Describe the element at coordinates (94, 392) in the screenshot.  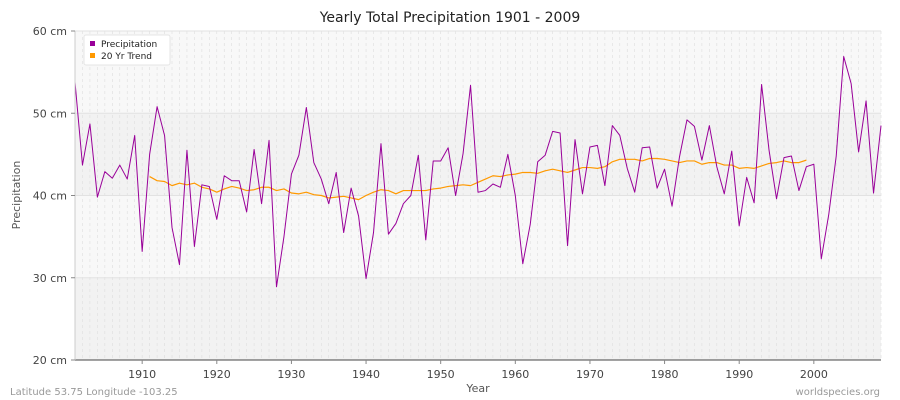
I see `footer-location: Latitude 53.75 Longitude -103.25` at that location.